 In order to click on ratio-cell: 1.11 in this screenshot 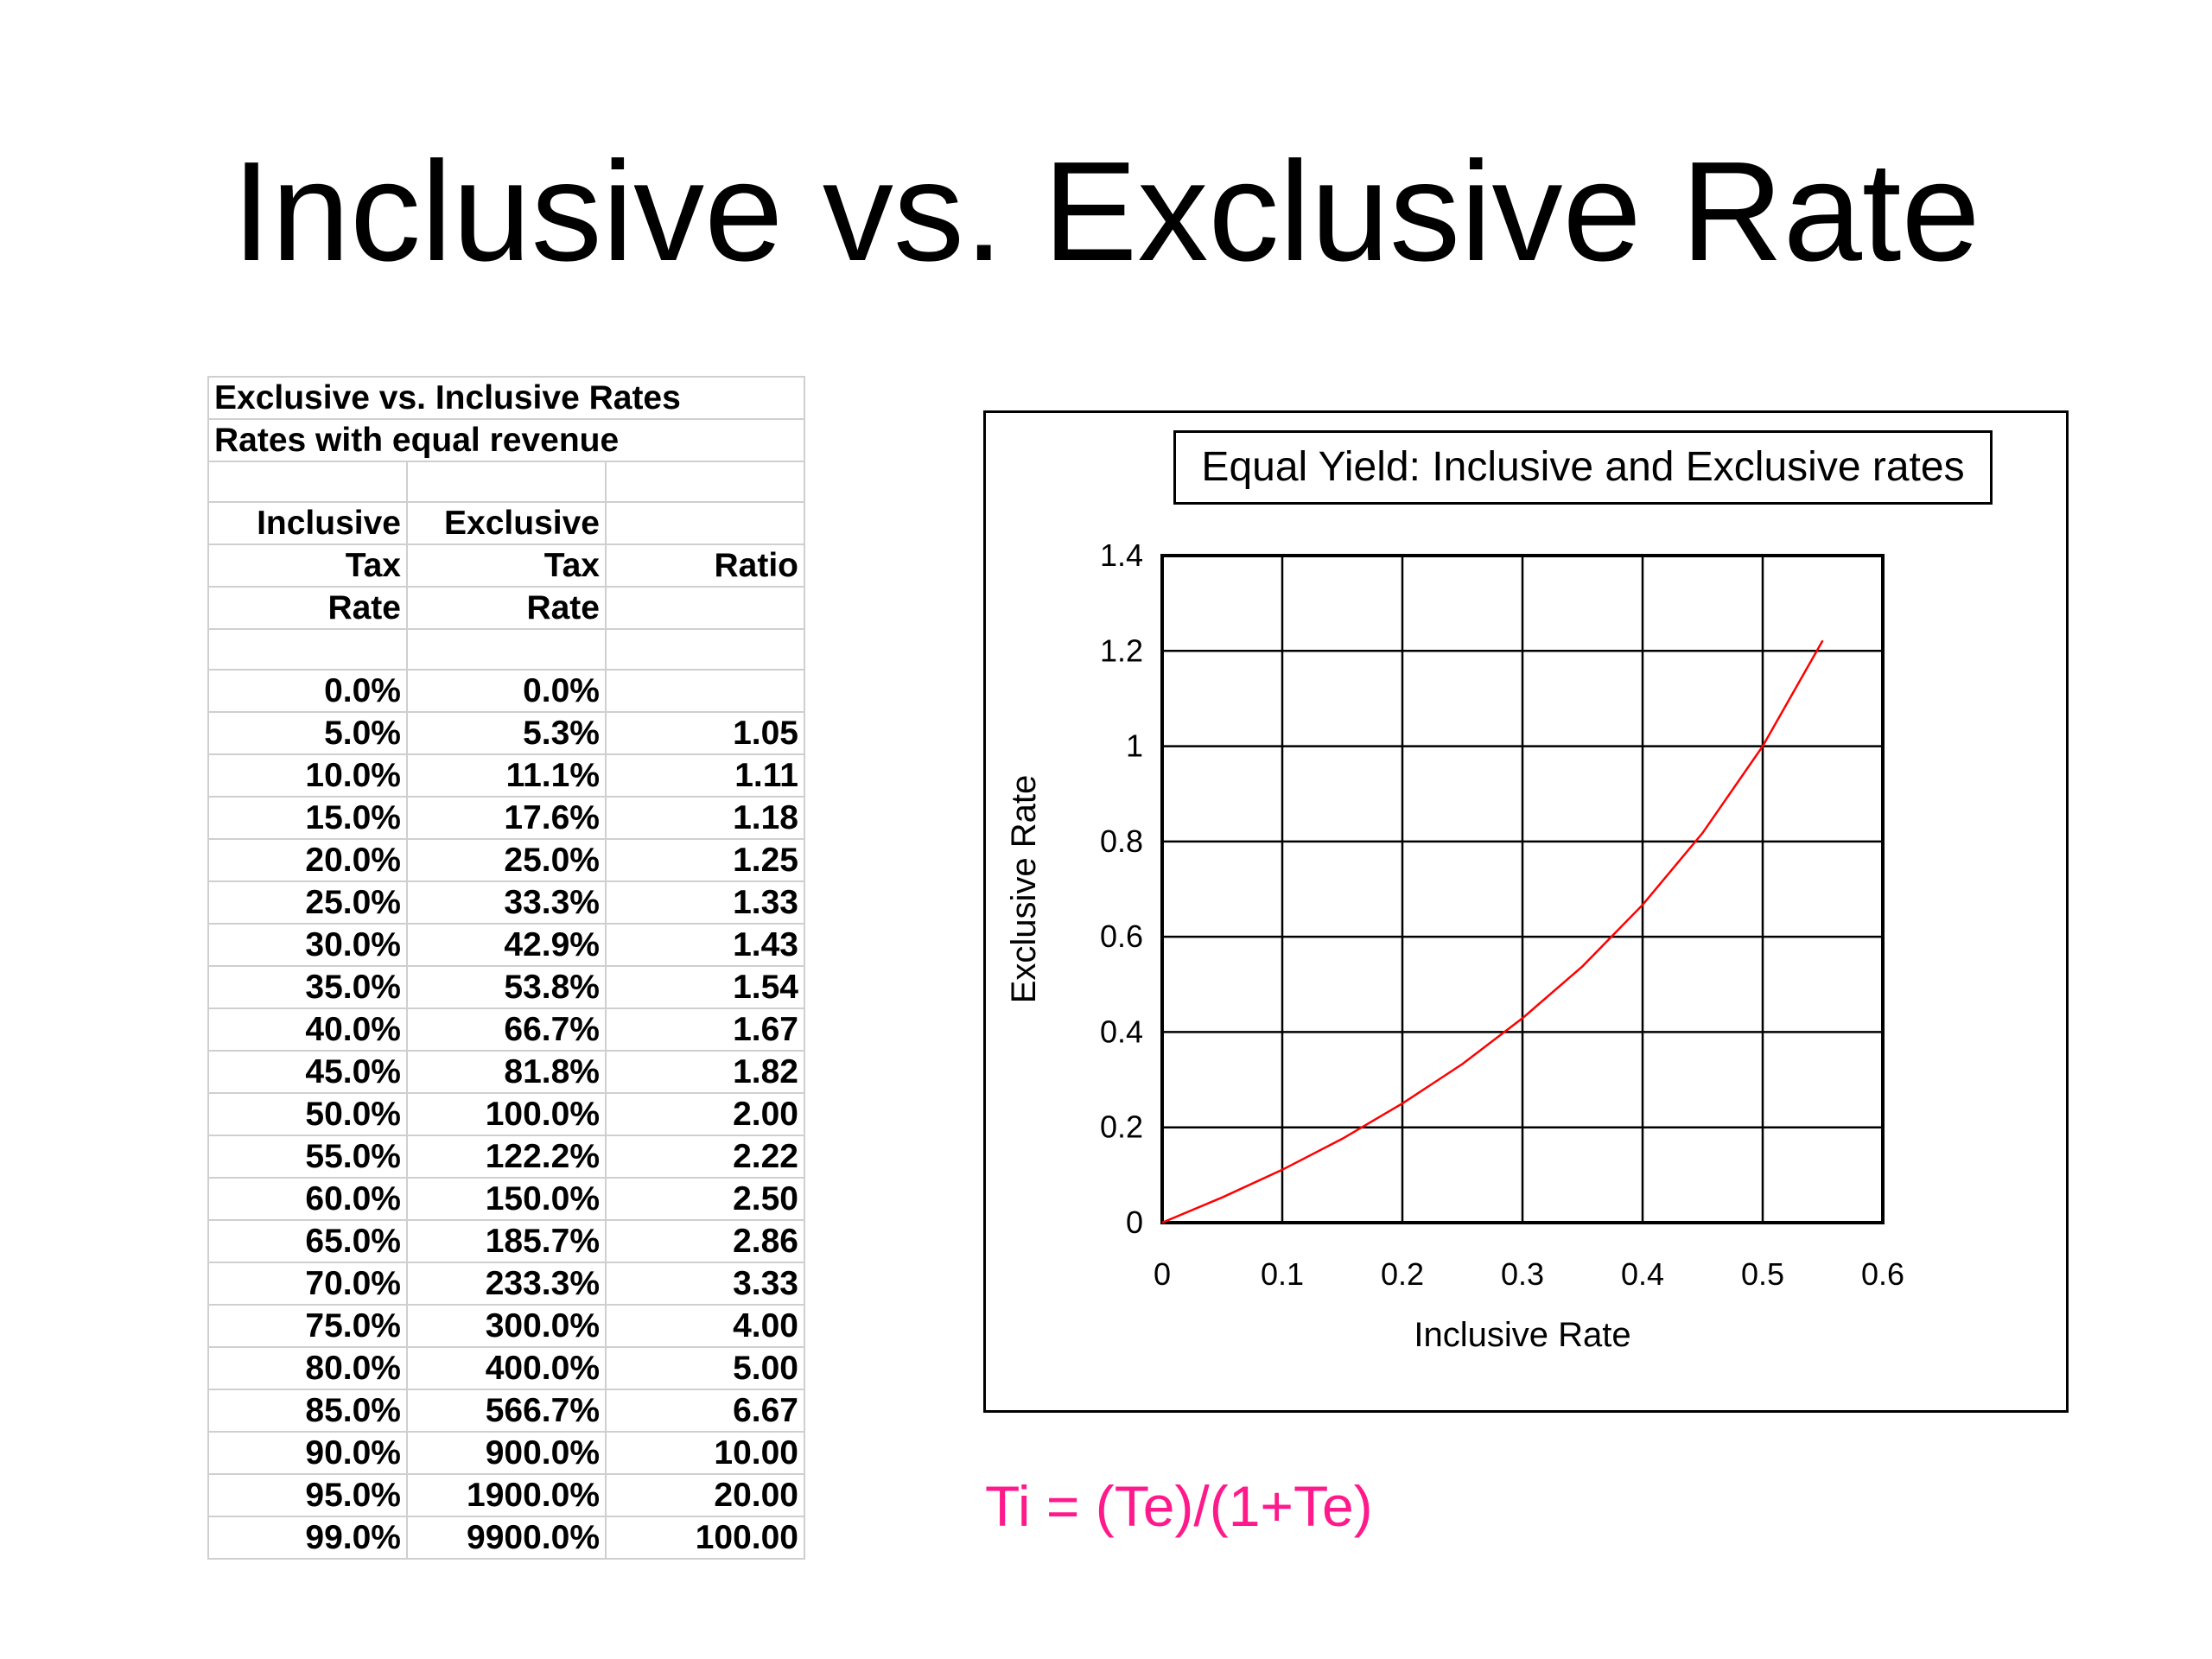, I will do `click(705, 775)`.